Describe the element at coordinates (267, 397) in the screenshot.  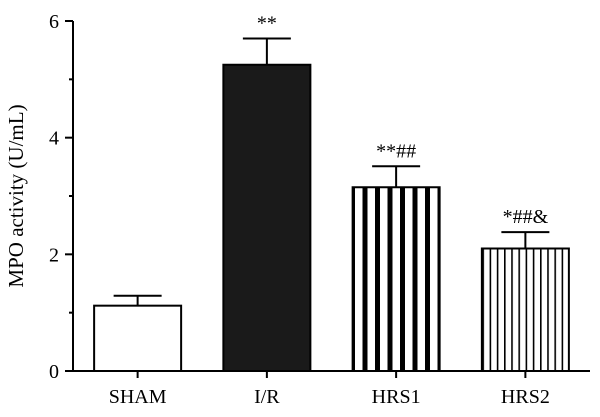
I see `x-tick-label: I/R` at that location.